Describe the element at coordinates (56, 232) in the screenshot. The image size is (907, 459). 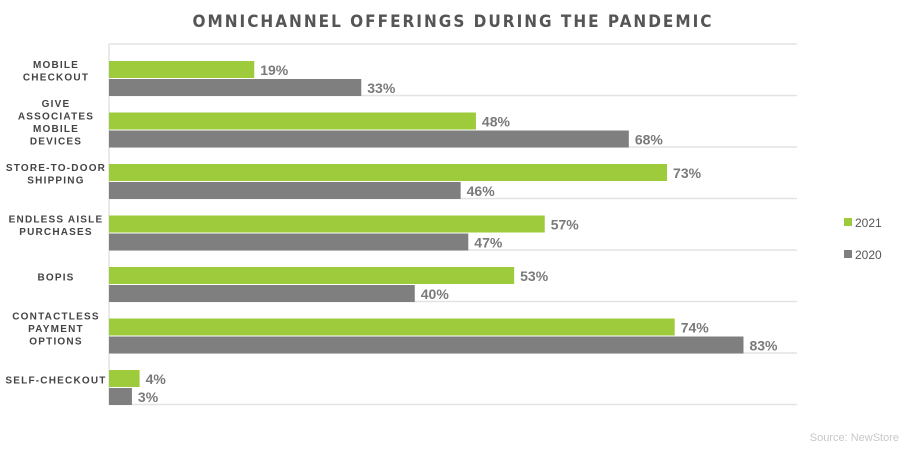
I see `category-label: PURCHASES` at that location.